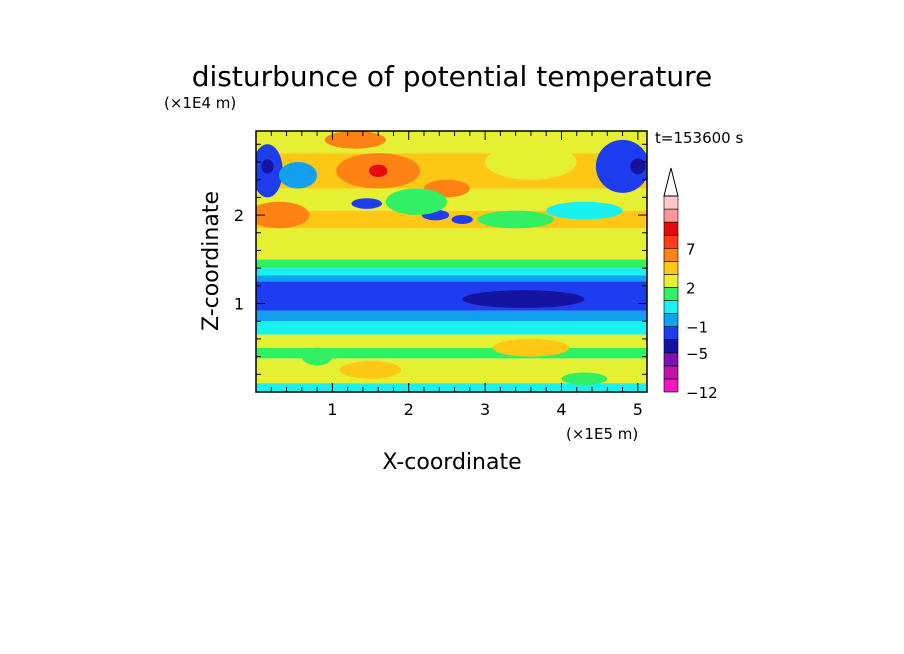  What do you see at coordinates (409, 409) in the screenshot?
I see `x-tick-label: 2` at bounding box center [409, 409].